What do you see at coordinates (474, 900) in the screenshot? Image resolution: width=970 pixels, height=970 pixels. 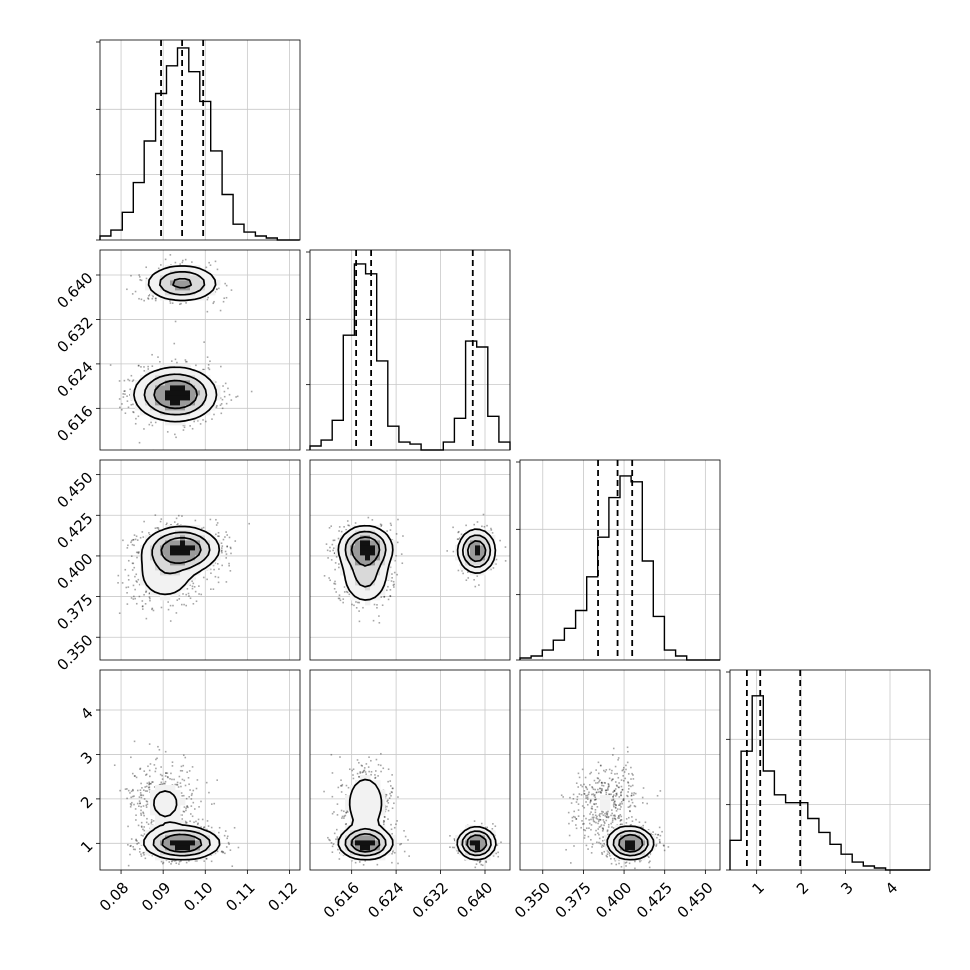 I see `x-tick-label: 0.640` at bounding box center [474, 900].